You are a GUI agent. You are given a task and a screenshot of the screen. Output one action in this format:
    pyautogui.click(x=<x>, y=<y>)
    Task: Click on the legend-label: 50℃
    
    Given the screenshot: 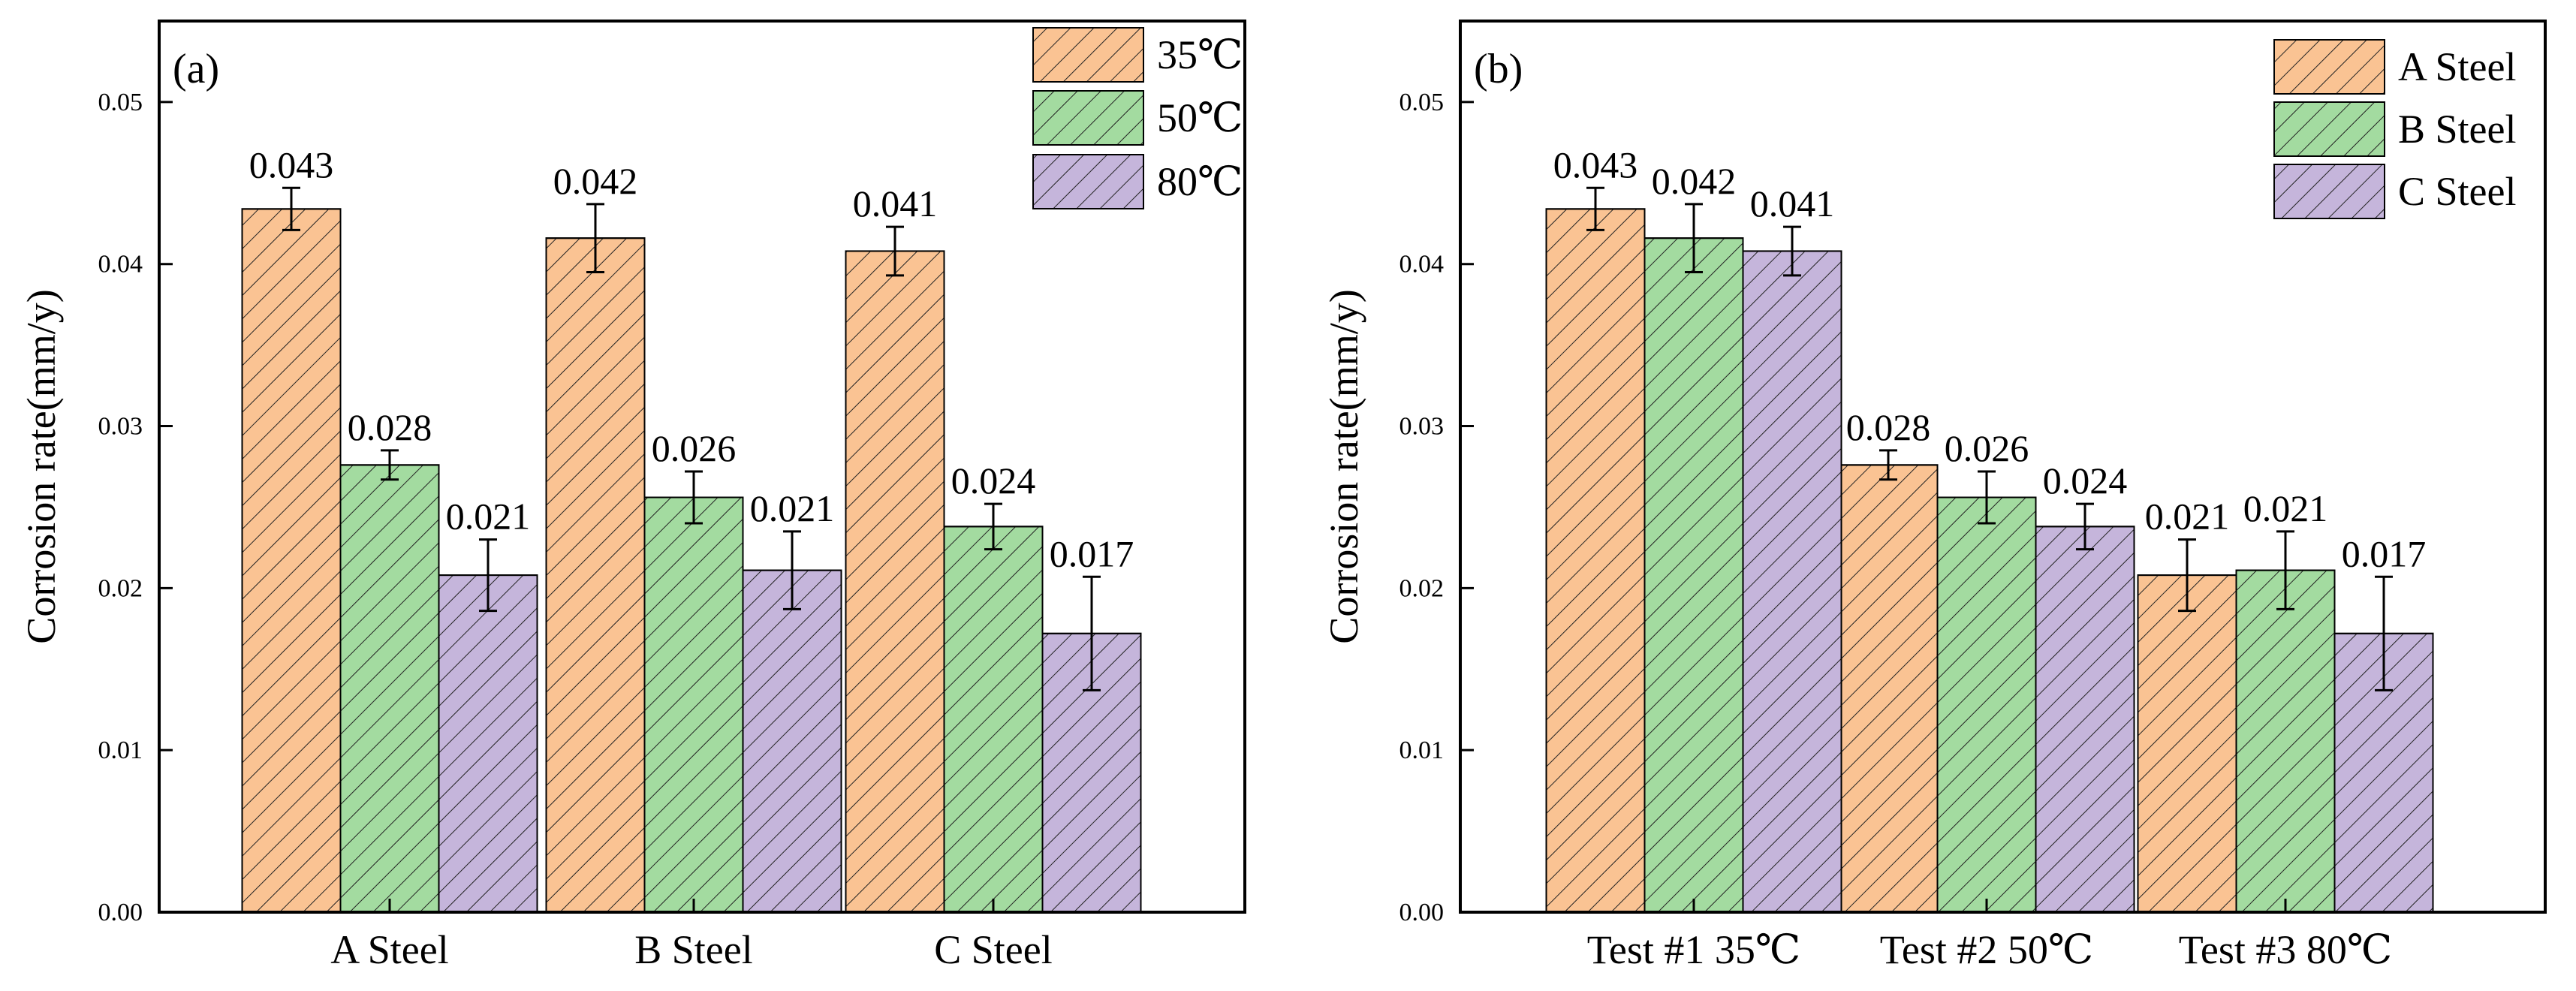 What is the action you would take?
    pyautogui.click(x=1200, y=117)
    